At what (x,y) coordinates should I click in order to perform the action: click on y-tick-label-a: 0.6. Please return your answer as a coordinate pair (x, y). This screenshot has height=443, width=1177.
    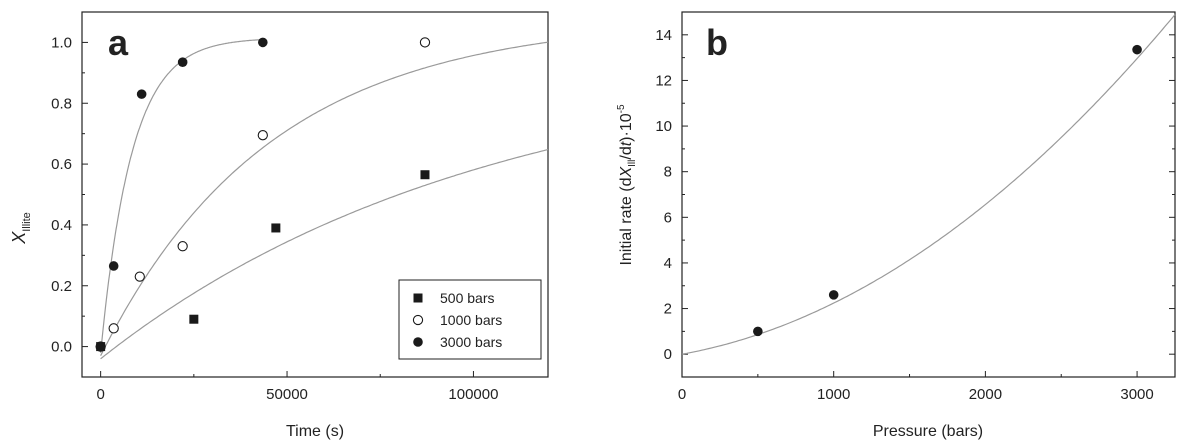
    Looking at the image, I should click on (61, 164).